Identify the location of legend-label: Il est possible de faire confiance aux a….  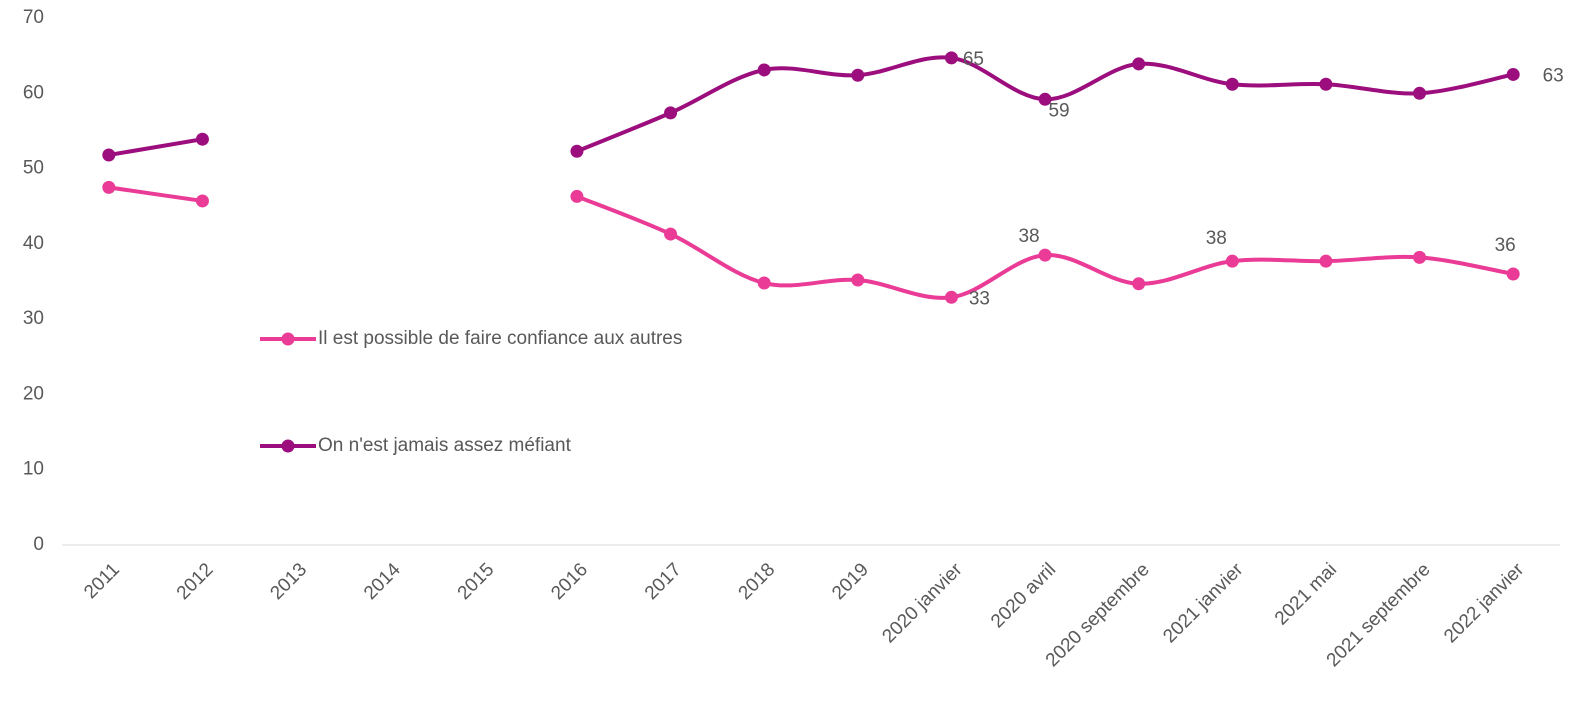
(500, 338).